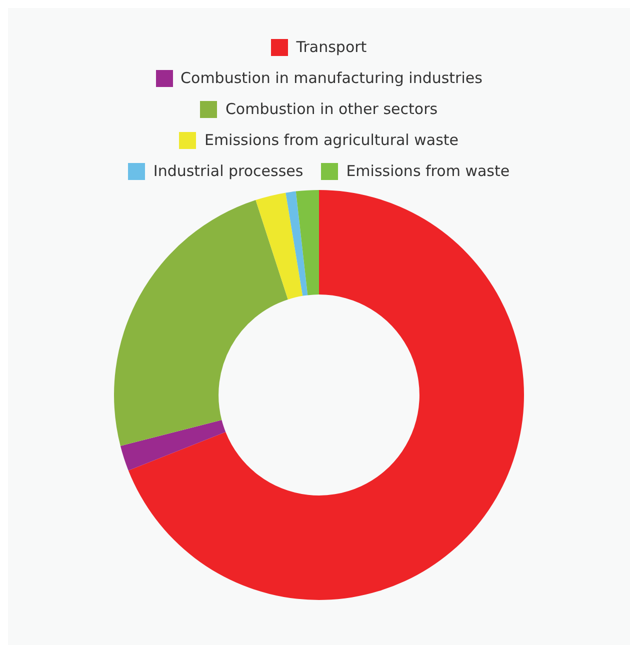  I want to click on legend-label: Transport, so click(331, 47).